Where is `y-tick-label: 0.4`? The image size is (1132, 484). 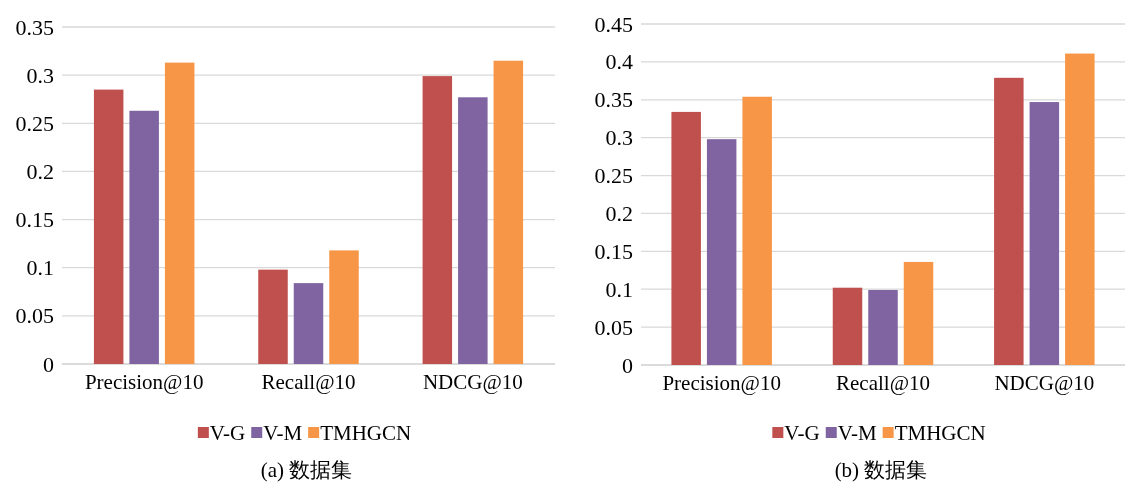 y-tick-label: 0.4 is located at coordinates (619, 62).